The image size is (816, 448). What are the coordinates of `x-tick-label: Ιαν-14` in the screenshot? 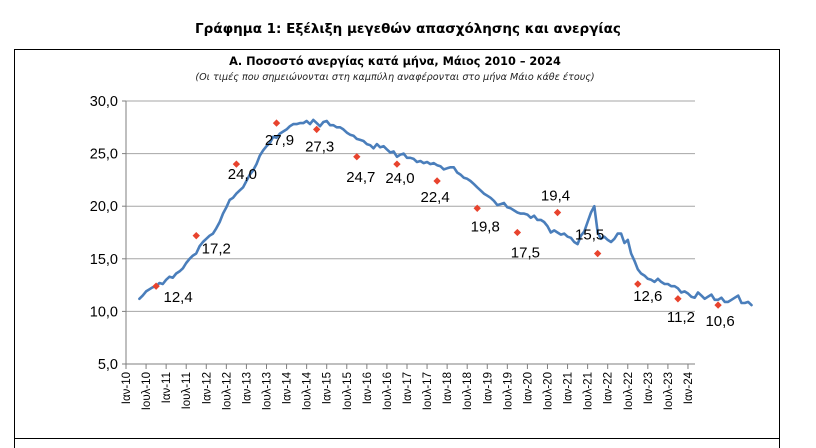 It's located at (288, 387).